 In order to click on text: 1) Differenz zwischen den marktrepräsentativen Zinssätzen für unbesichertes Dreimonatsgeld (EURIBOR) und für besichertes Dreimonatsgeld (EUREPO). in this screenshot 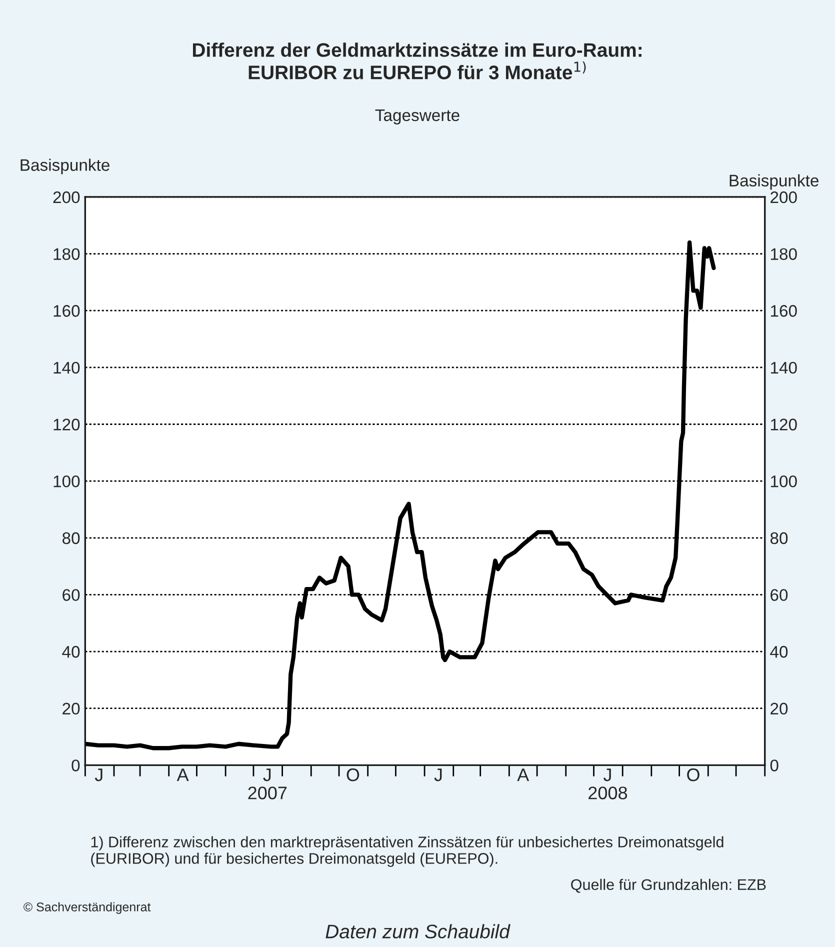, I will do `click(407, 851)`.